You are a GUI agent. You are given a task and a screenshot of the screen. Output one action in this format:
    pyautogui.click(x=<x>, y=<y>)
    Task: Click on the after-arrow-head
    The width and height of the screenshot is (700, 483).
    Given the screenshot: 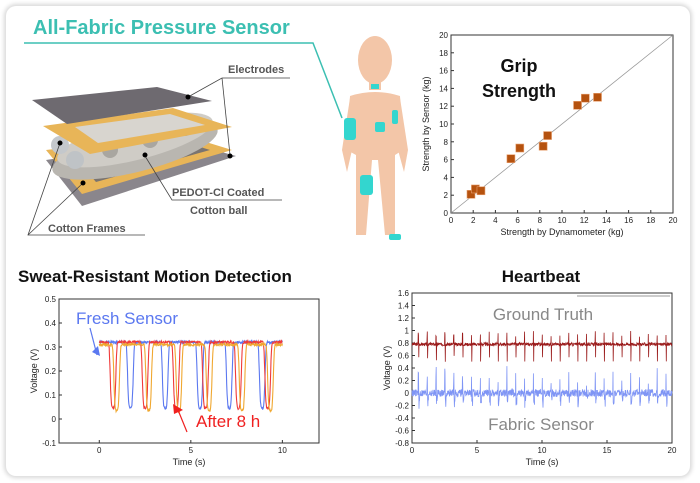 What is the action you would take?
    pyautogui.click(x=178, y=409)
    